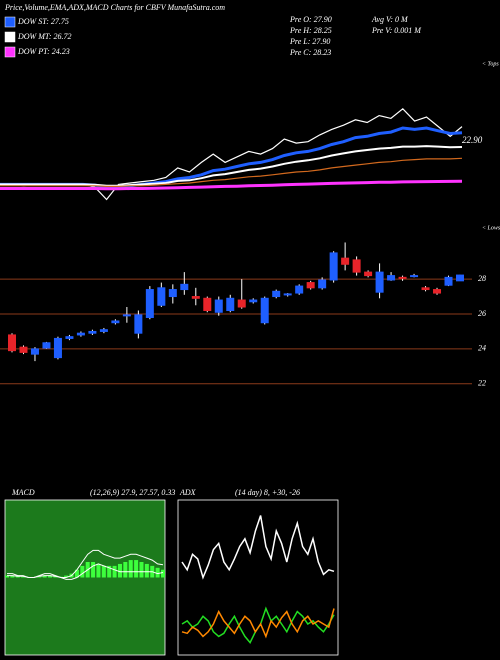  What do you see at coordinates (482, 278) in the screenshot?
I see `y-tick-label: 28` at bounding box center [482, 278].